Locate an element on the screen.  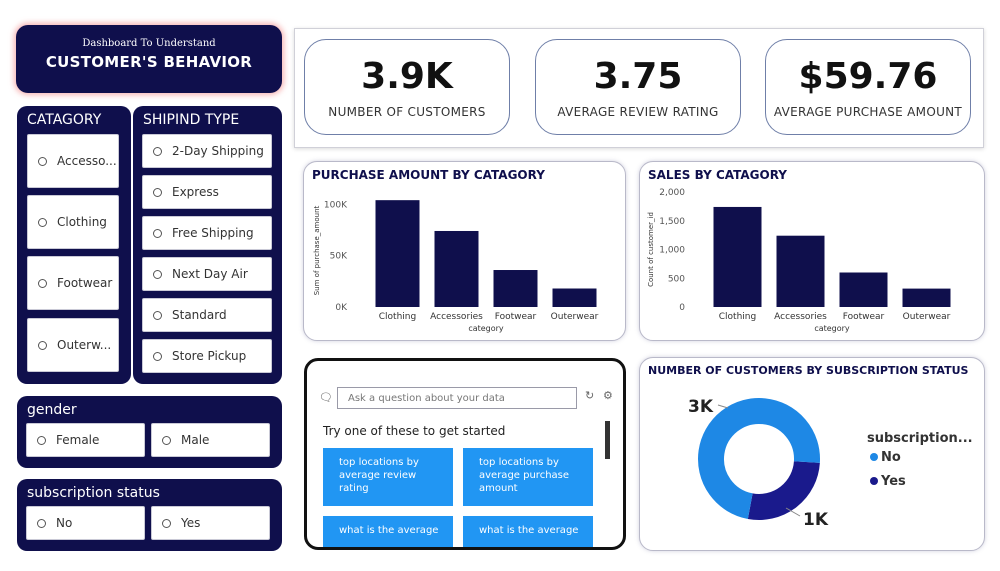
shipping-option-next-day-air: Next Day Air is located at coordinates (207, 274).